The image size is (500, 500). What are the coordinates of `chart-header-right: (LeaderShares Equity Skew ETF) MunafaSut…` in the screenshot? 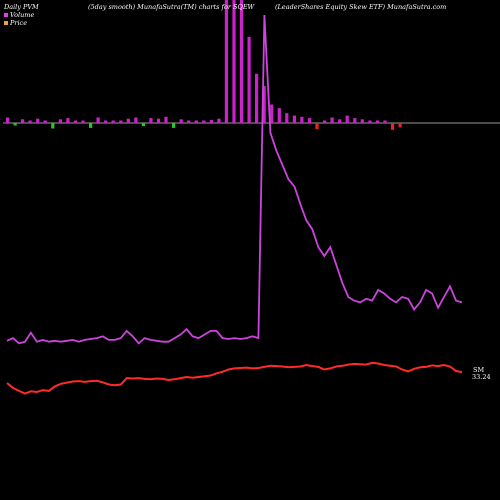 It's located at (361, 7).